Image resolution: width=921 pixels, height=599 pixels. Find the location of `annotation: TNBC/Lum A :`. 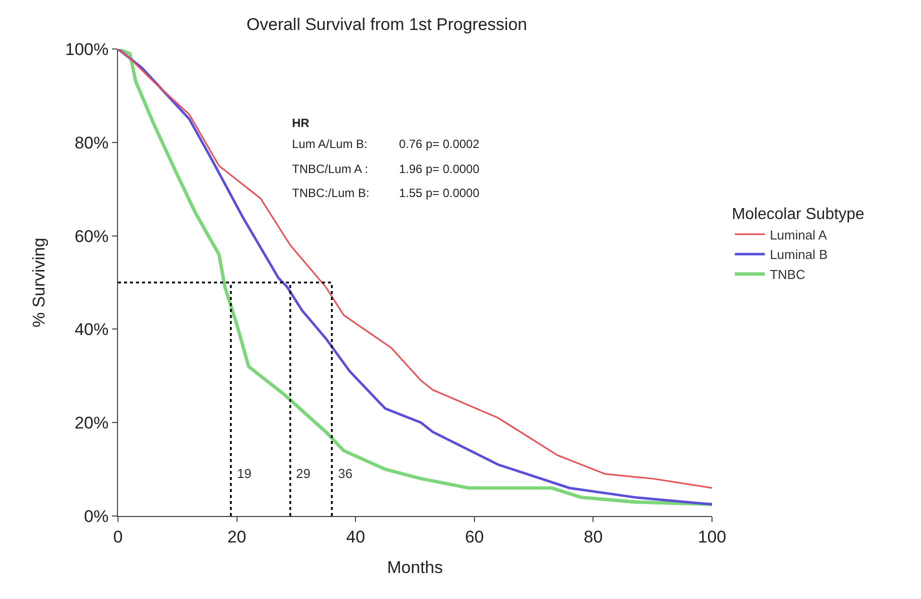

annotation: TNBC/Lum A : is located at coordinates (330, 169).